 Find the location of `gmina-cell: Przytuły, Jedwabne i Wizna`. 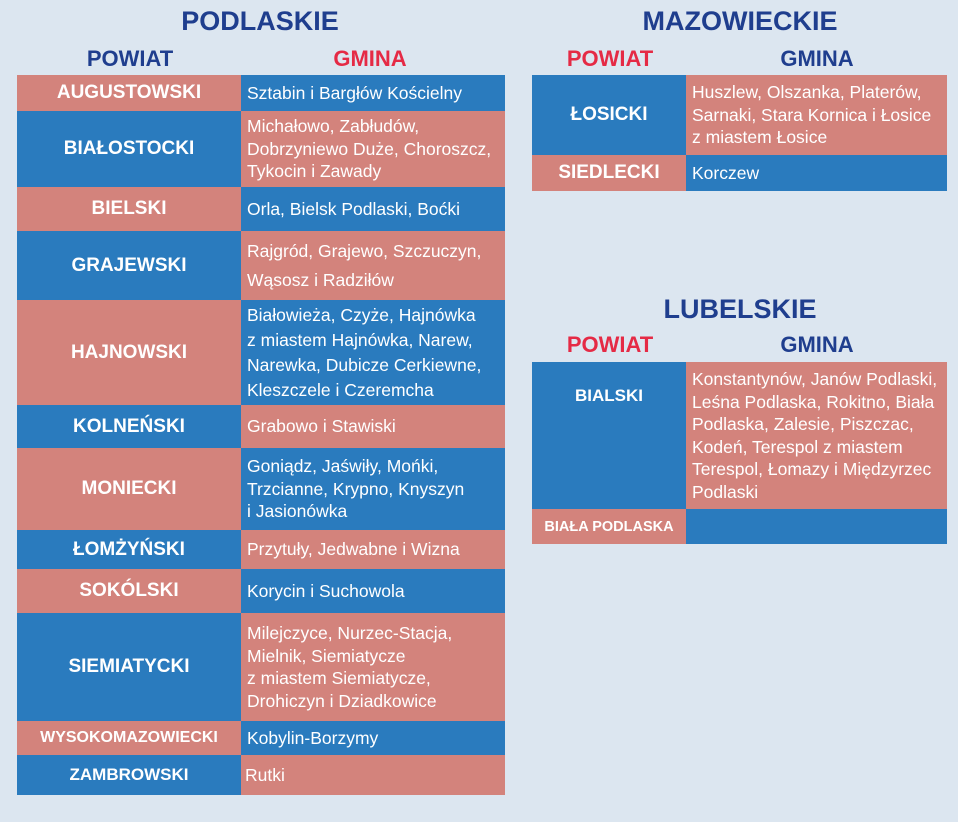

gmina-cell: Przytuły, Jedwabne i Wizna is located at coordinates (373, 549).